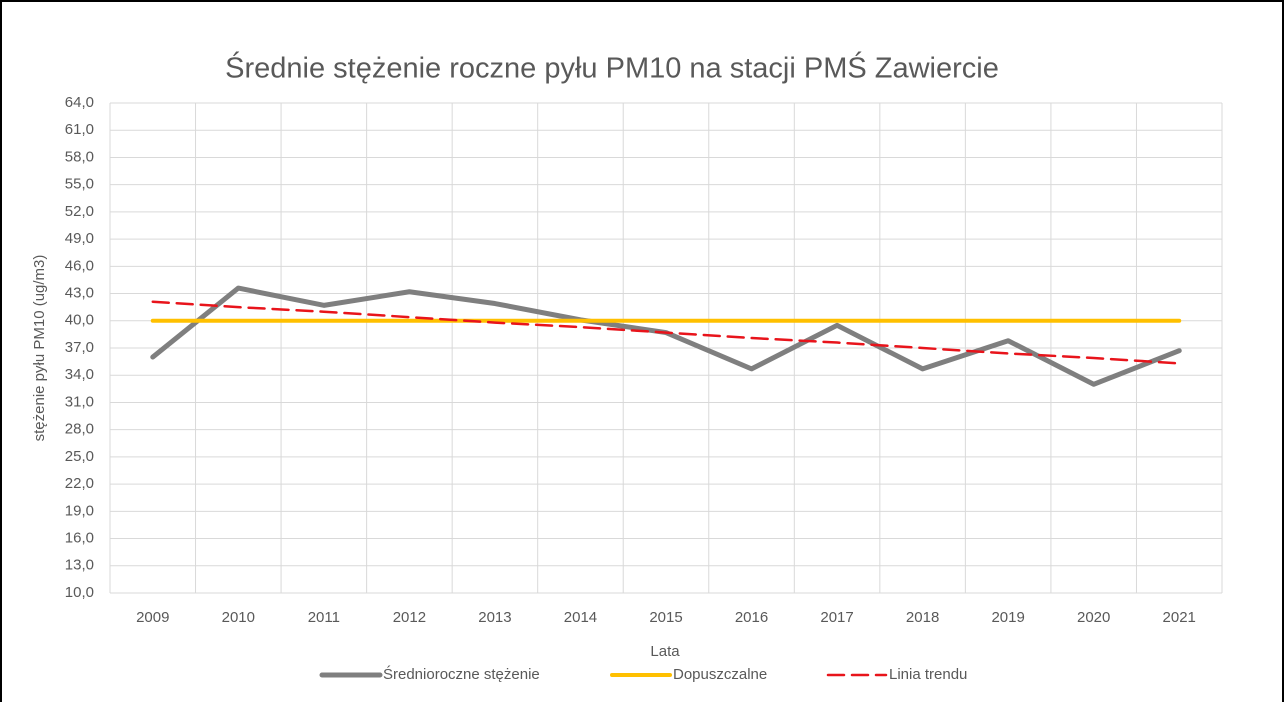 The height and width of the screenshot is (702, 1284). Describe the element at coordinates (79, 102) in the screenshot. I see `y-tick-label: 64,0` at that location.